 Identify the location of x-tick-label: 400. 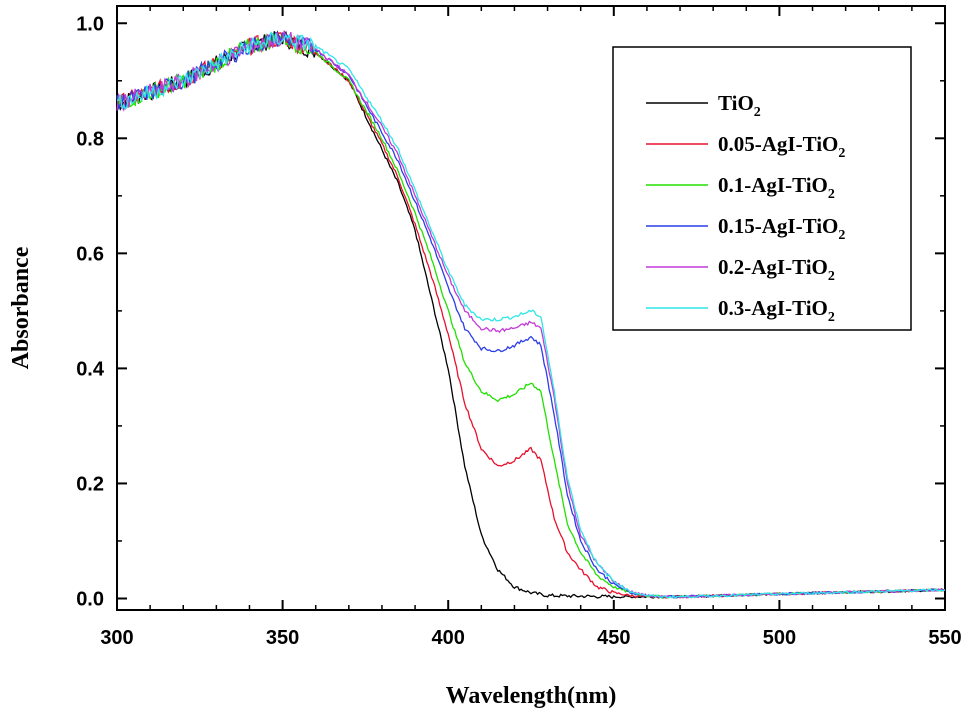
(448, 638).